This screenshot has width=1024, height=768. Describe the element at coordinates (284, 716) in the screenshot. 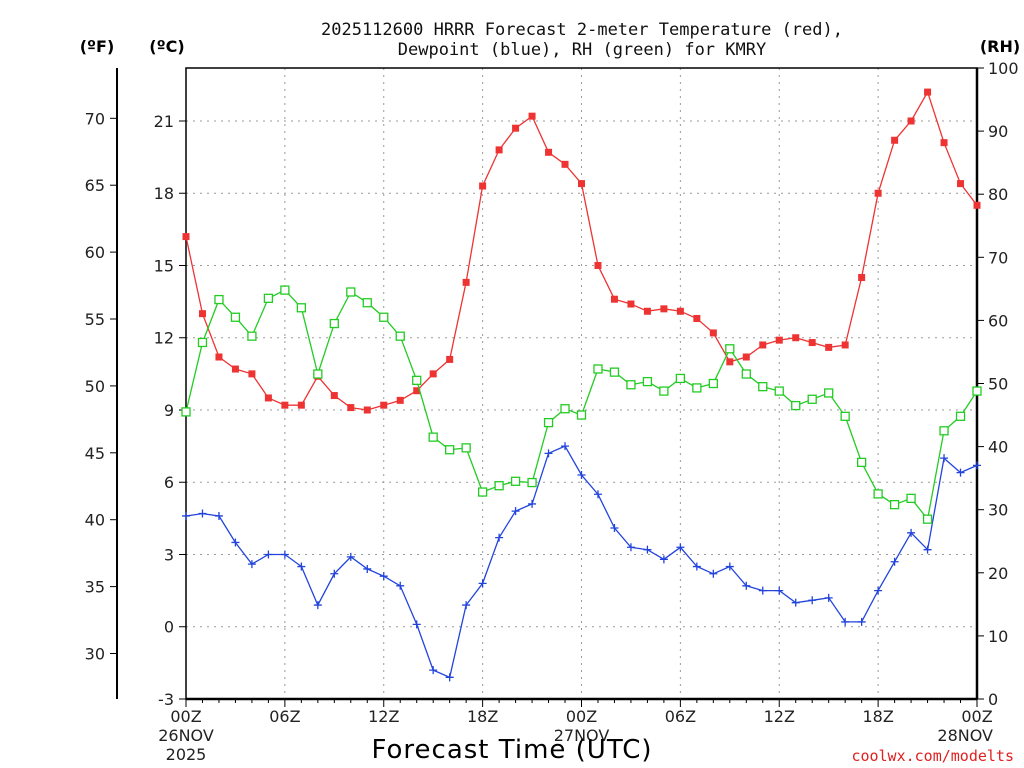

I see `x-tick-label: 06Z` at that location.